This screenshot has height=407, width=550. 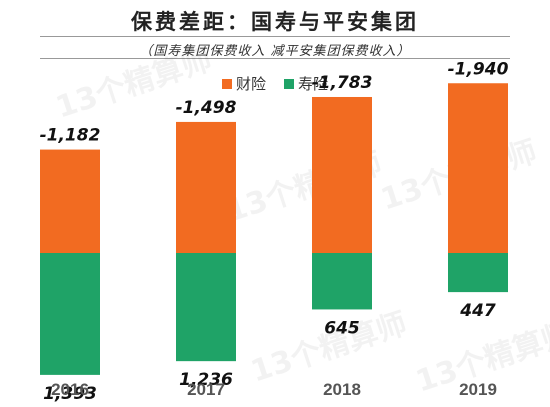 I want to click on x-tick-label-2018: 2018, so click(x=342, y=389).